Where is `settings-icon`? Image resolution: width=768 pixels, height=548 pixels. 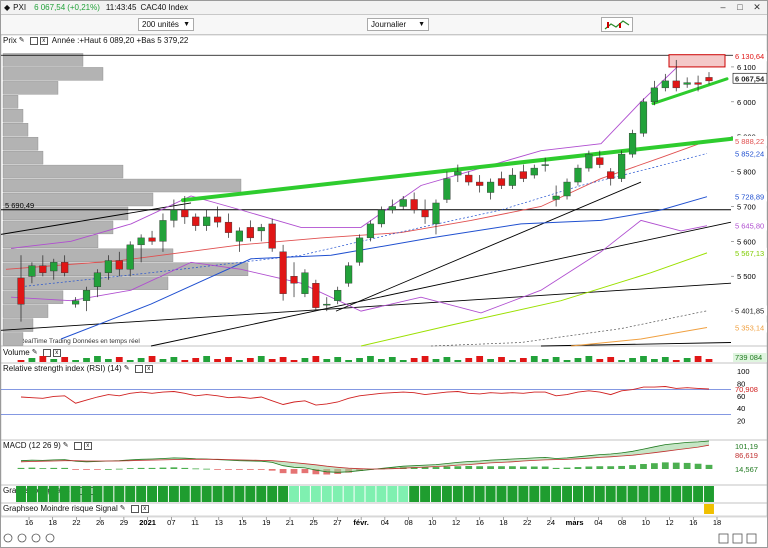
settings-icon is located at coordinates (8, 538).